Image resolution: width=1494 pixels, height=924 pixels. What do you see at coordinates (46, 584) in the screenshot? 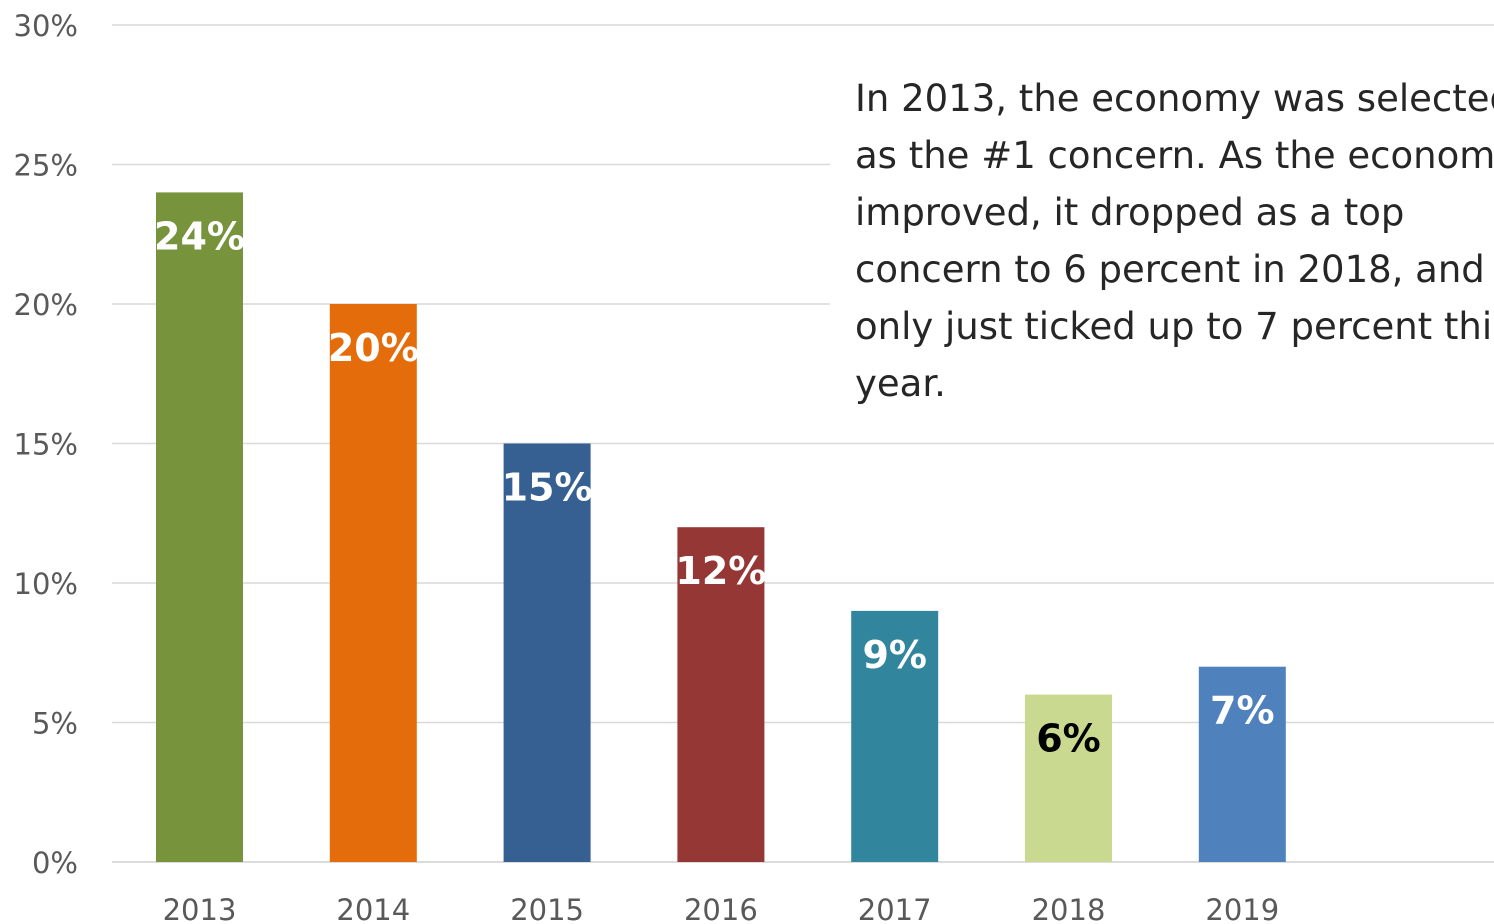
I see `y-tick-label: 10%` at bounding box center [46, 584].